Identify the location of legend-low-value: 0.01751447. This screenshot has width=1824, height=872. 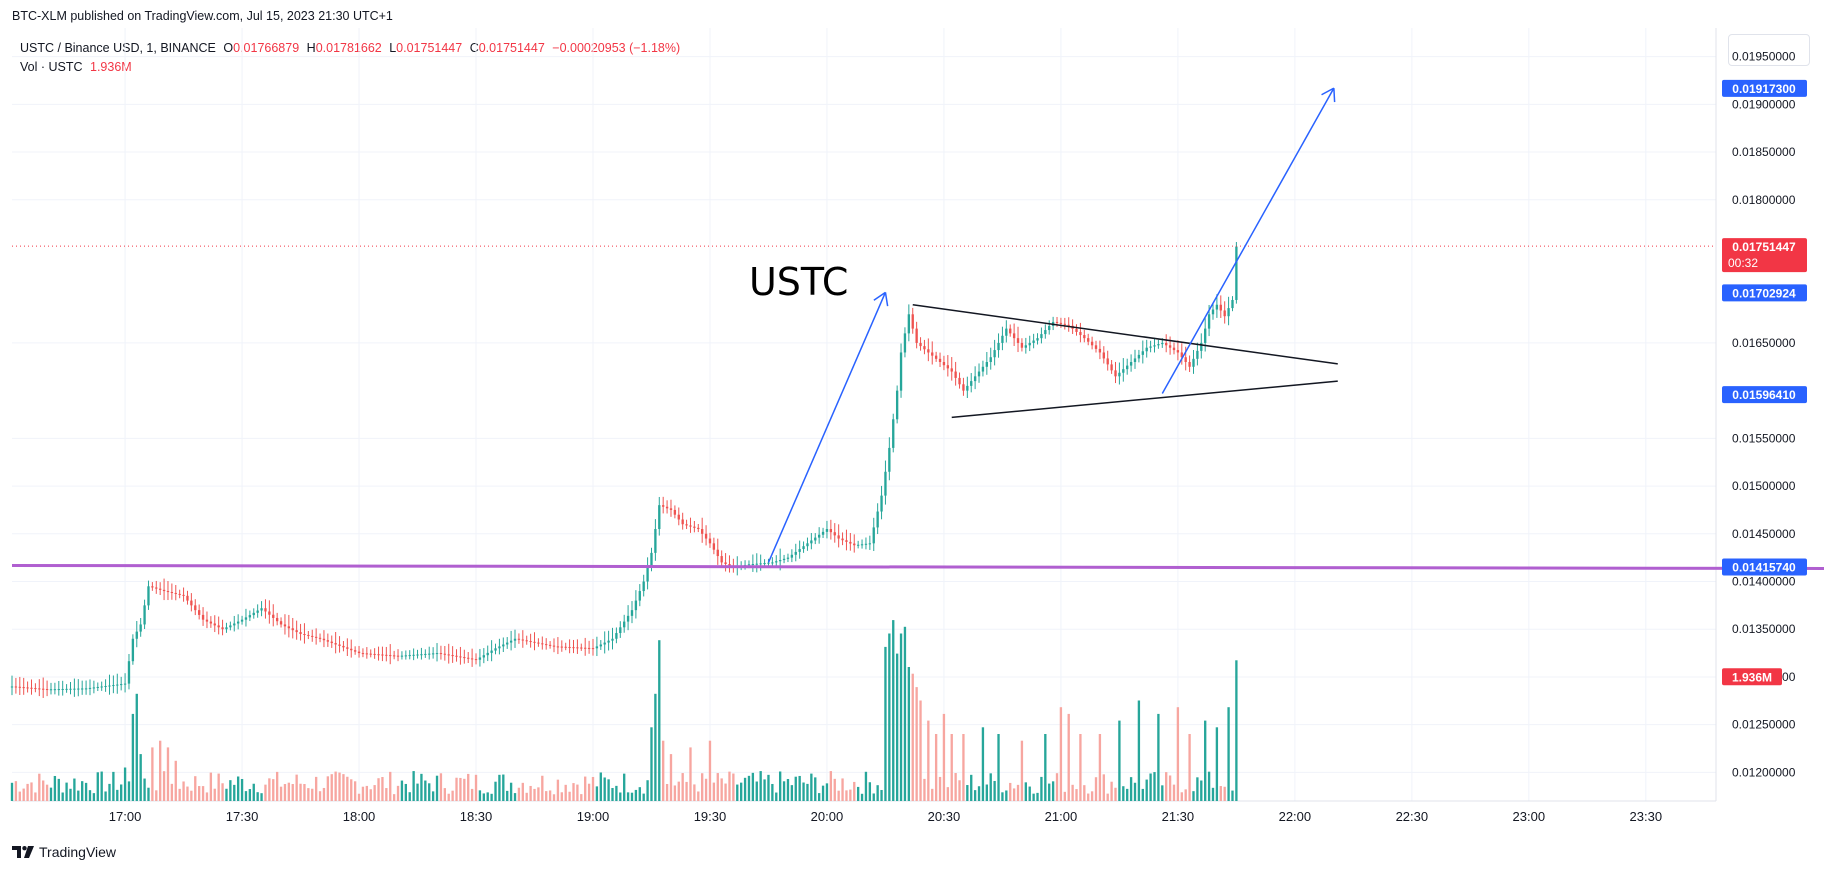
(429, 48).